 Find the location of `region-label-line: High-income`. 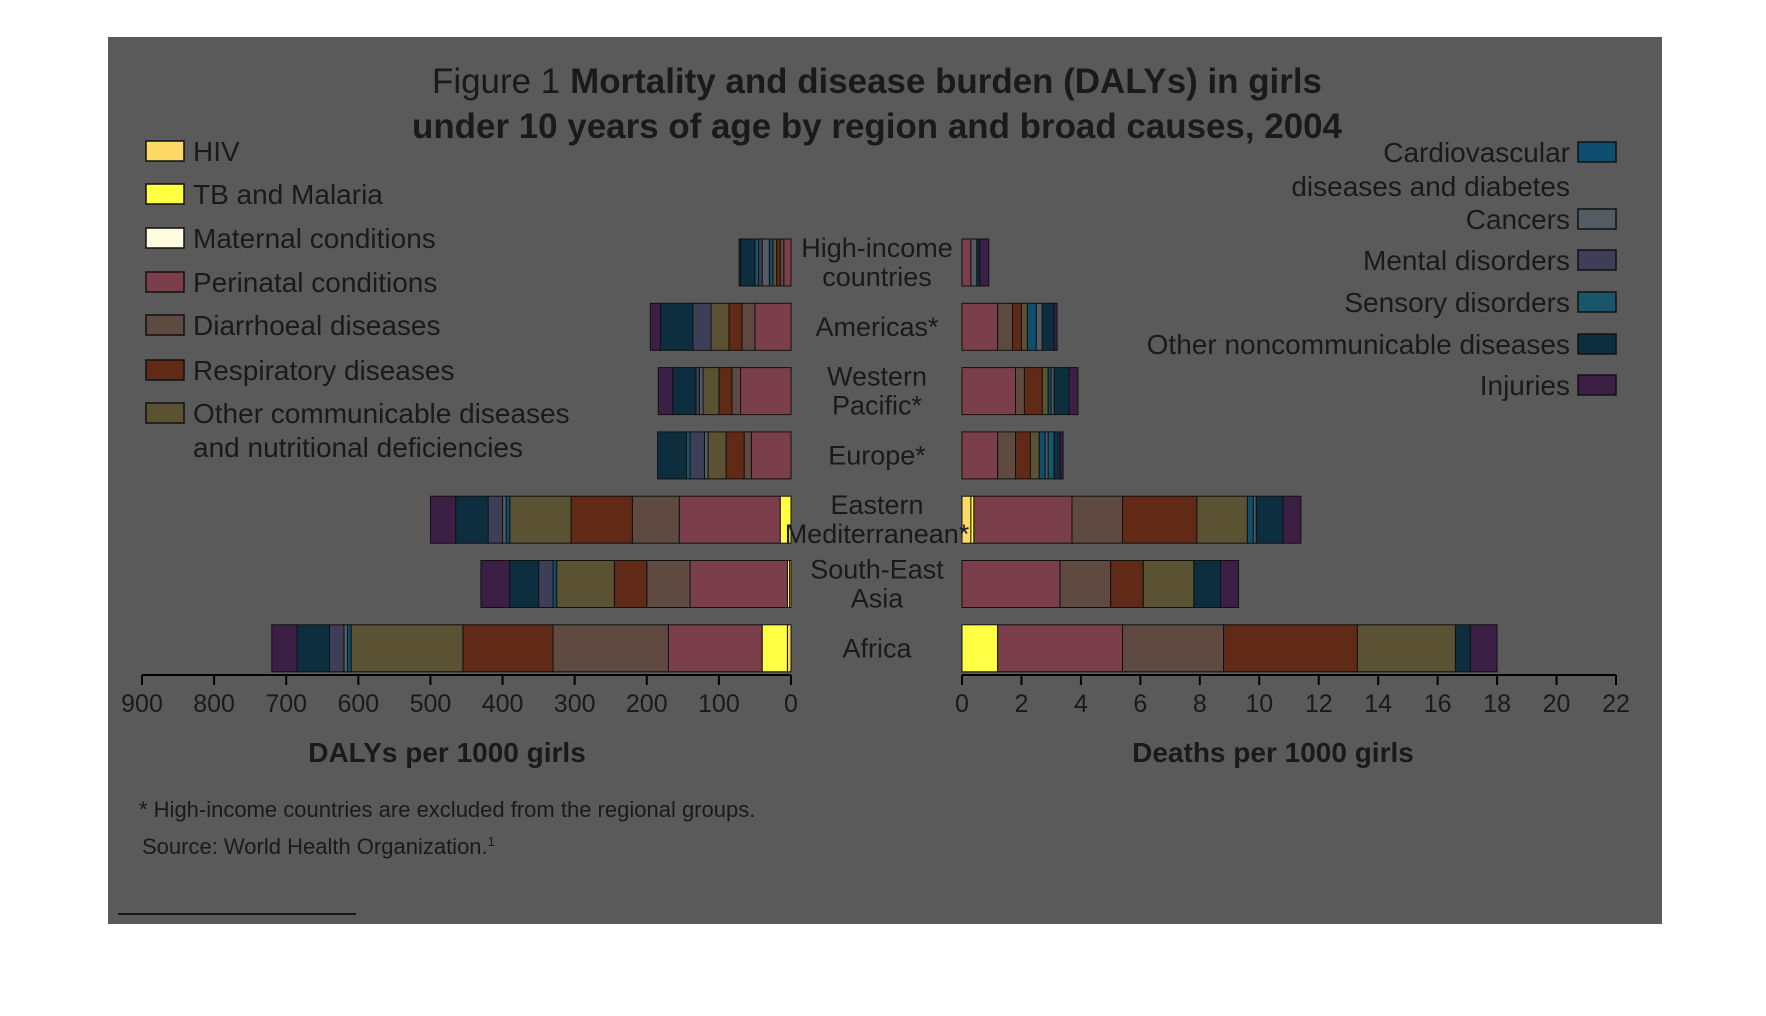

region-label-line: High-income is located at coordinates (877, 248).